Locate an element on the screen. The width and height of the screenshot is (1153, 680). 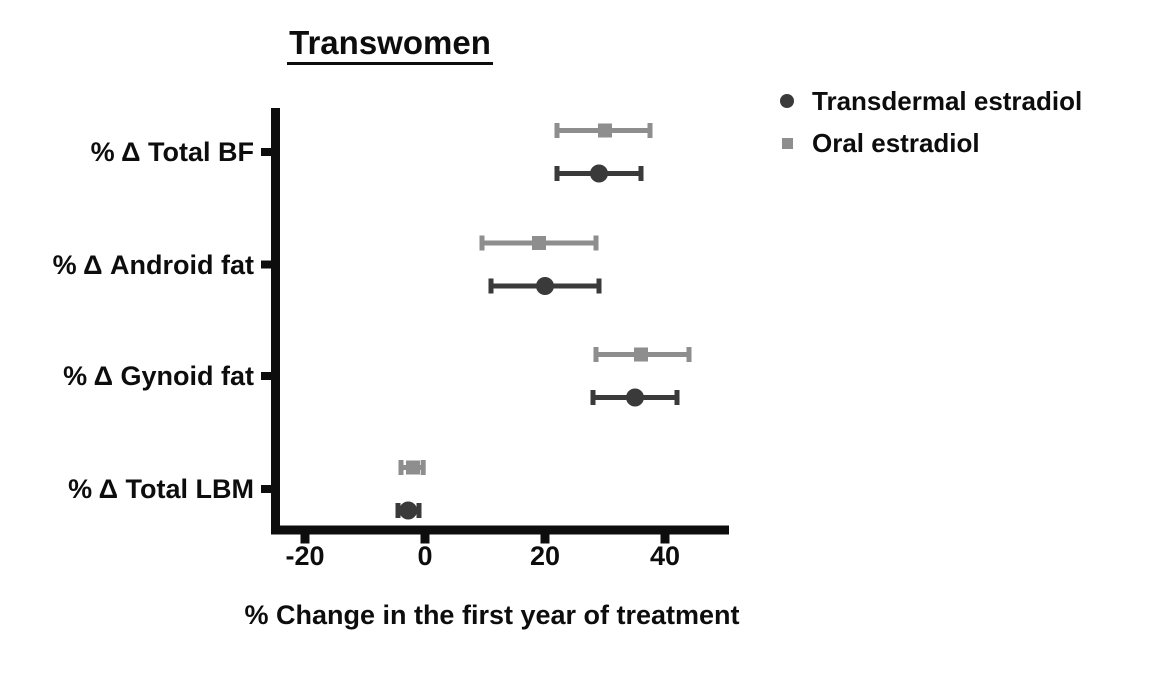
legend-item-oral: Oral estradiol is located at coordinates (931, 143).